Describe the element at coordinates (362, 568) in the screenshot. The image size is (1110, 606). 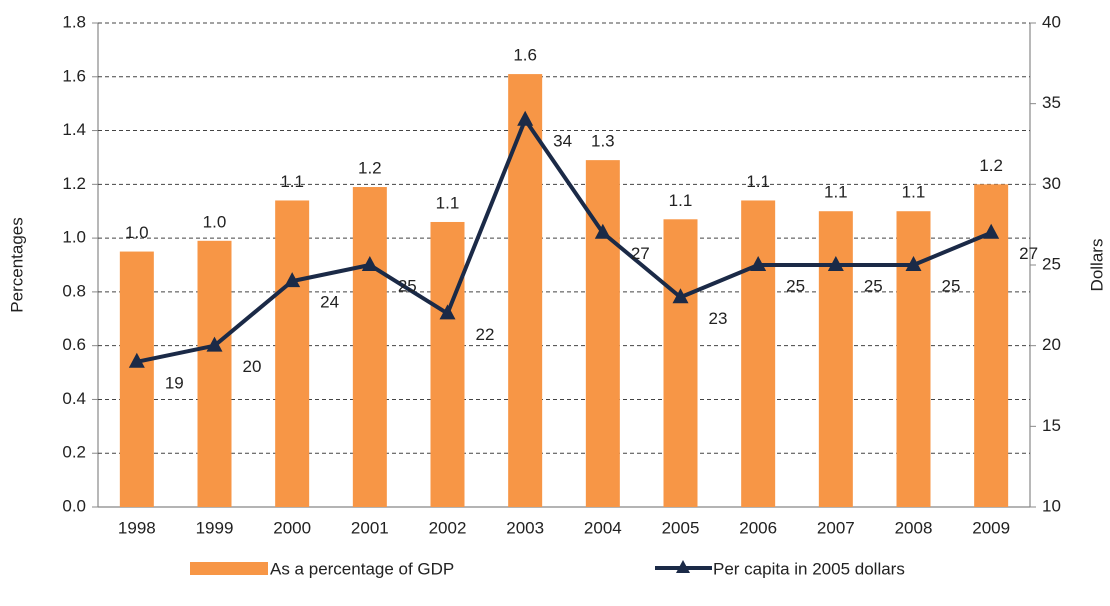
I see `legend-label: As a percentage of GDP` at that location.